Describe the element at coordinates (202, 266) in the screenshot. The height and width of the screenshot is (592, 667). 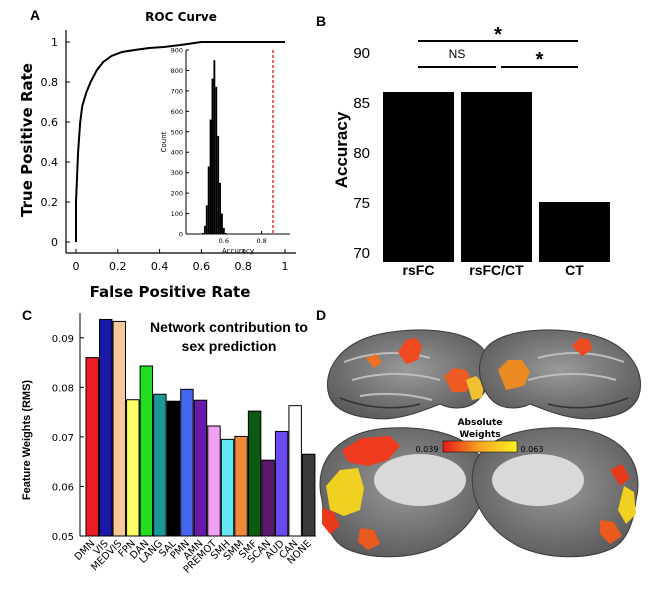
I see `roc-x-tick-label: 0.6` at that location.